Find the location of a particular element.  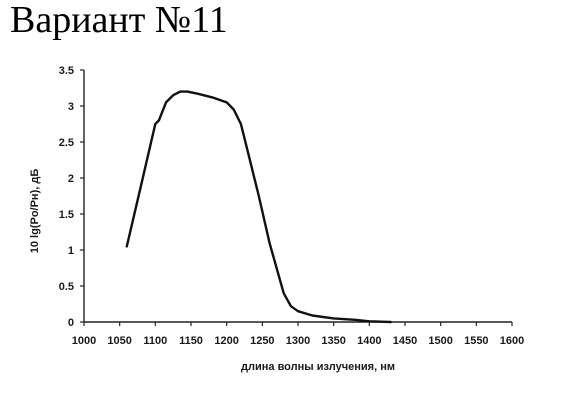

x-tick-label: 1200 is located at coordinates (226, 341).